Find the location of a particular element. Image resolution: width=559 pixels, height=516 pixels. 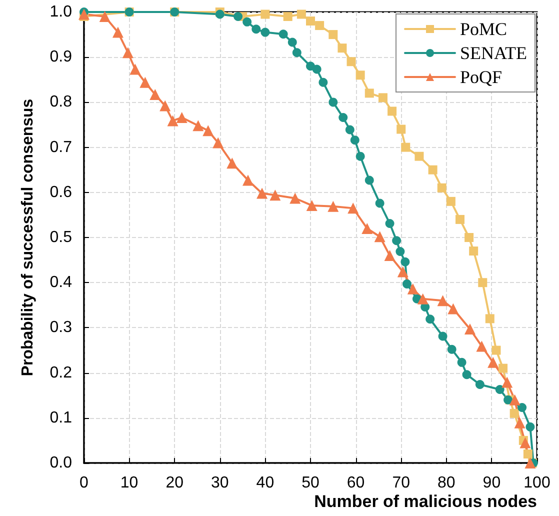

y-tick-label: 1.0 is located at coordinates (61, 12).